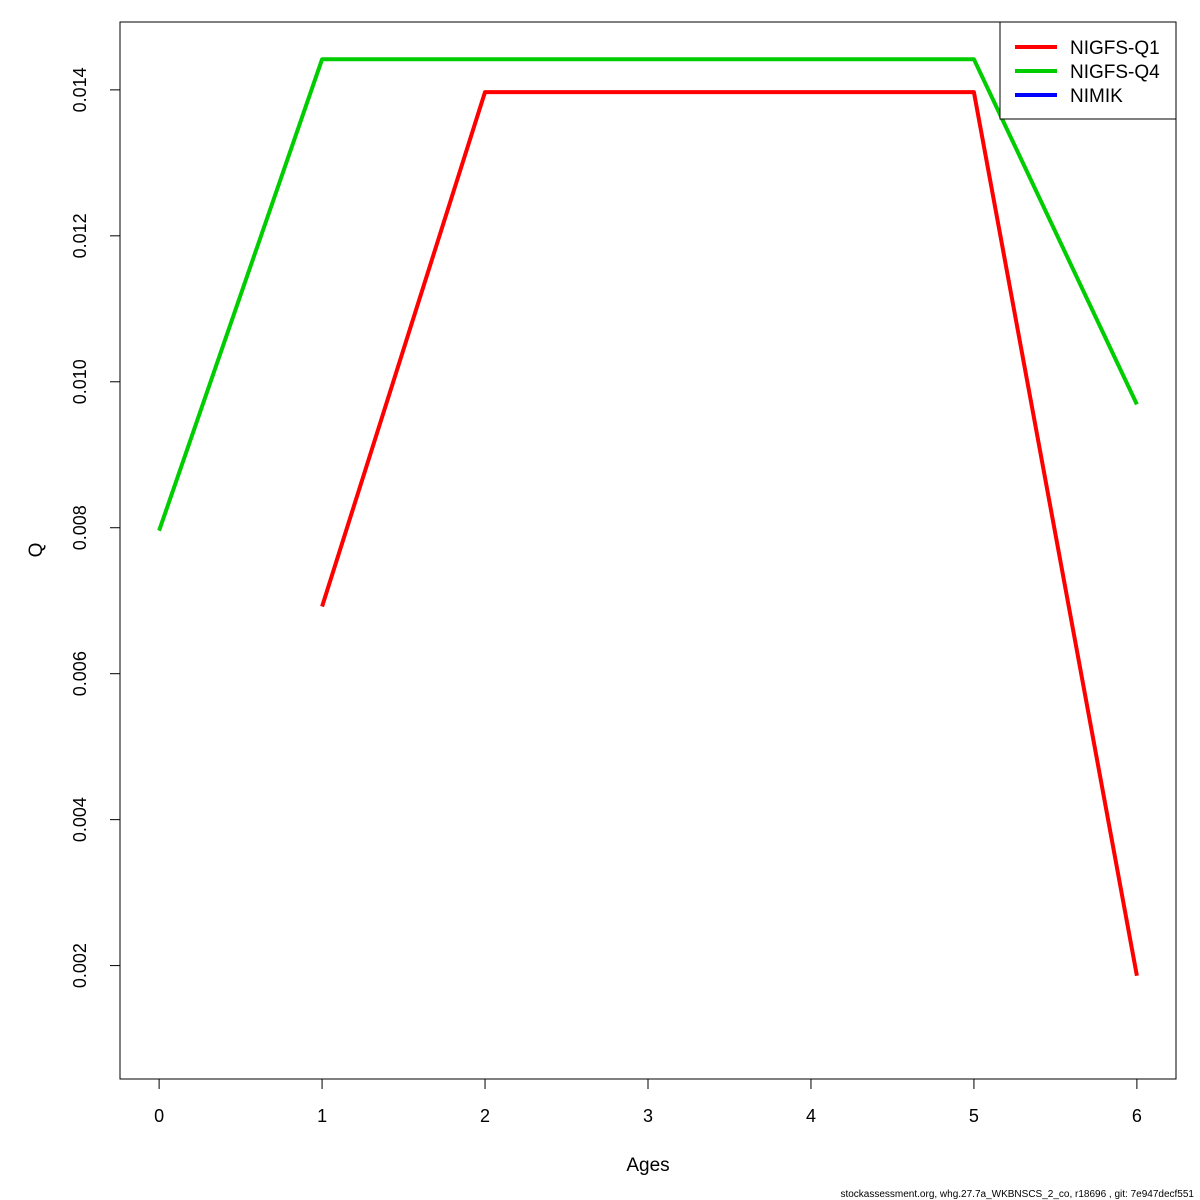 The image size is (1200, 1200). What do you see at coordinates (648, 1102) in the screenshot?
I see `x-axis: 0 1 2 3 4 5 6` at bounding box center [648, 1102].